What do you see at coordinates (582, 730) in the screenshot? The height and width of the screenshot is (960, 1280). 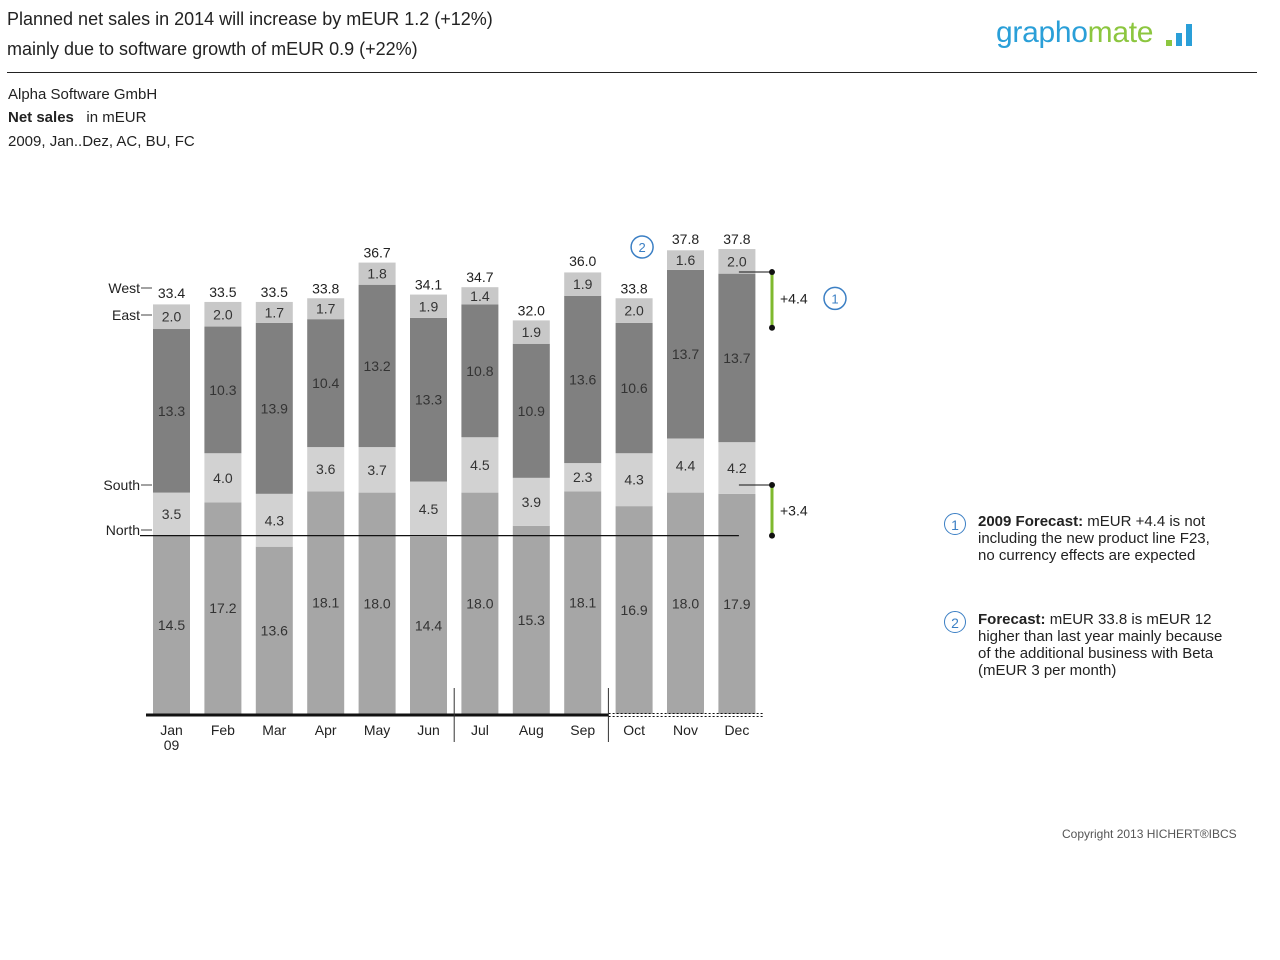 I see `category-label: Sep` at bounding box center [582, 730].